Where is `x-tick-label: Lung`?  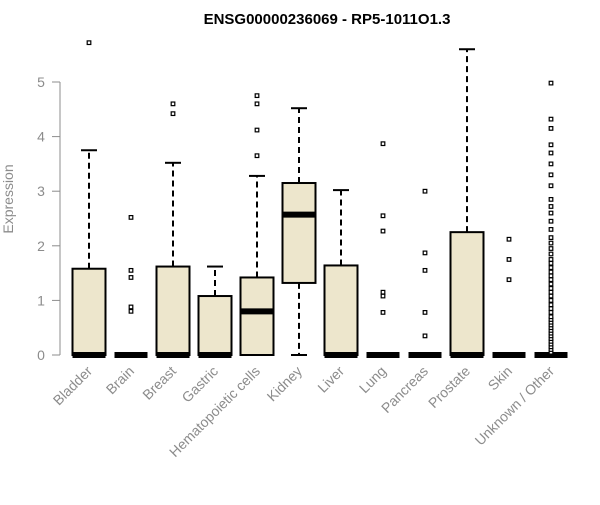
x-tick-label: Lung is located at coordinates (372, 379).